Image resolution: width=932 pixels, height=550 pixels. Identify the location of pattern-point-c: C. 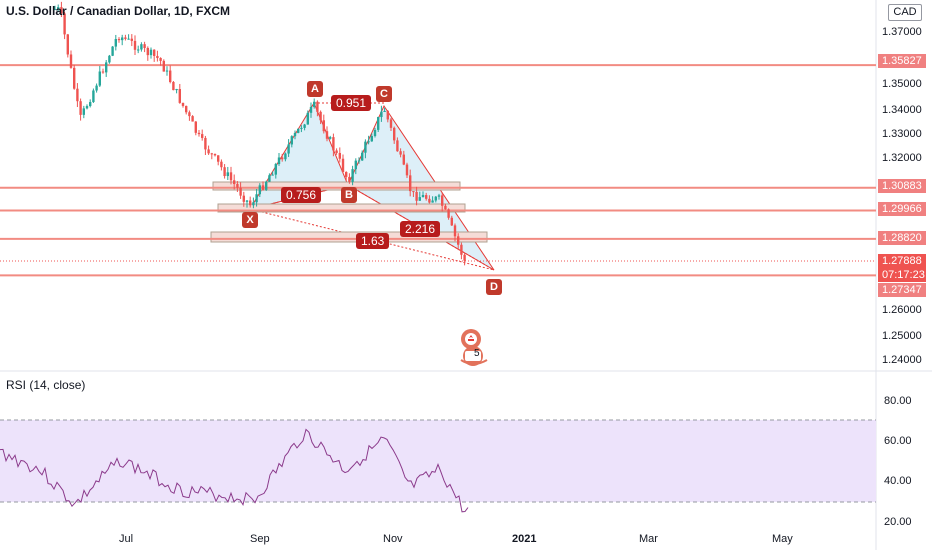
(384, 94).